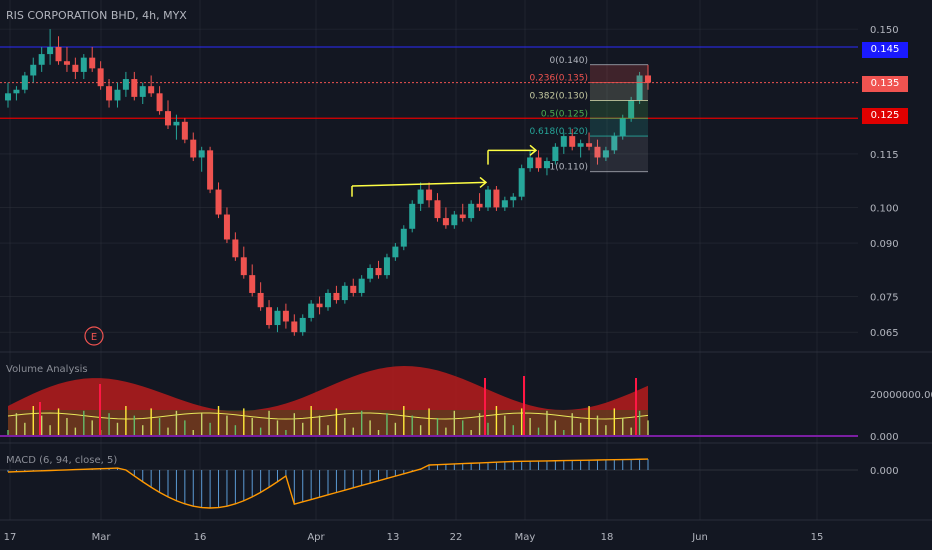  What do you see at coordinates (884, 298) in the screenshot?
I see `price-tick-label: 0.075` at bounding box center [884, 298].